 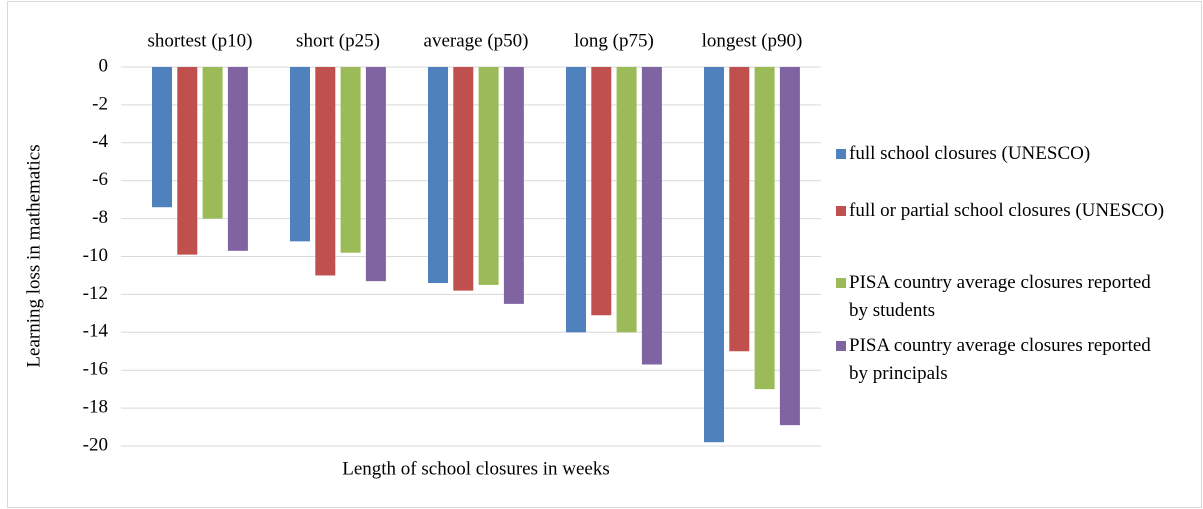 What do you see at coordinates (199, 40) in the screenshot?
I see `x-tick-label: shortest (p10)` at bounding box center [199, 40].